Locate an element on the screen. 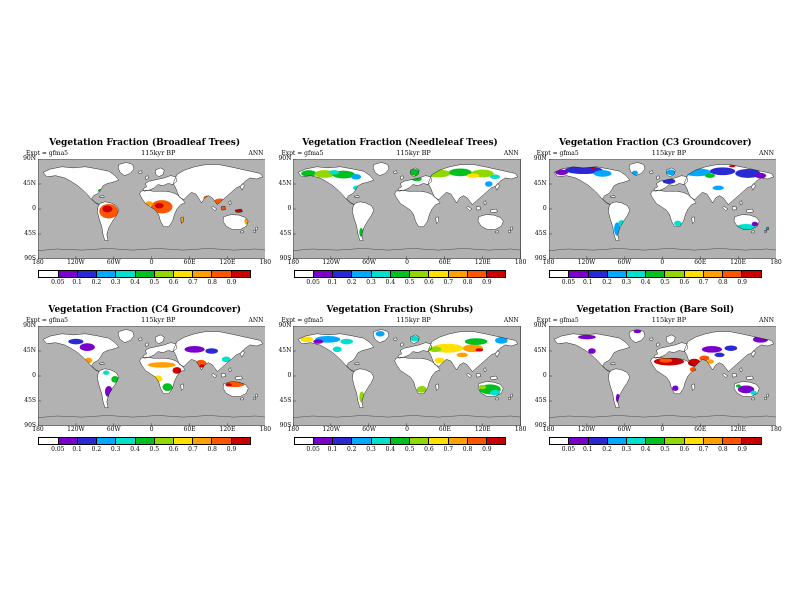 This screenshot has width=800, height=600. vegetation-patch-india-nw is located at coordinates (710, 361).